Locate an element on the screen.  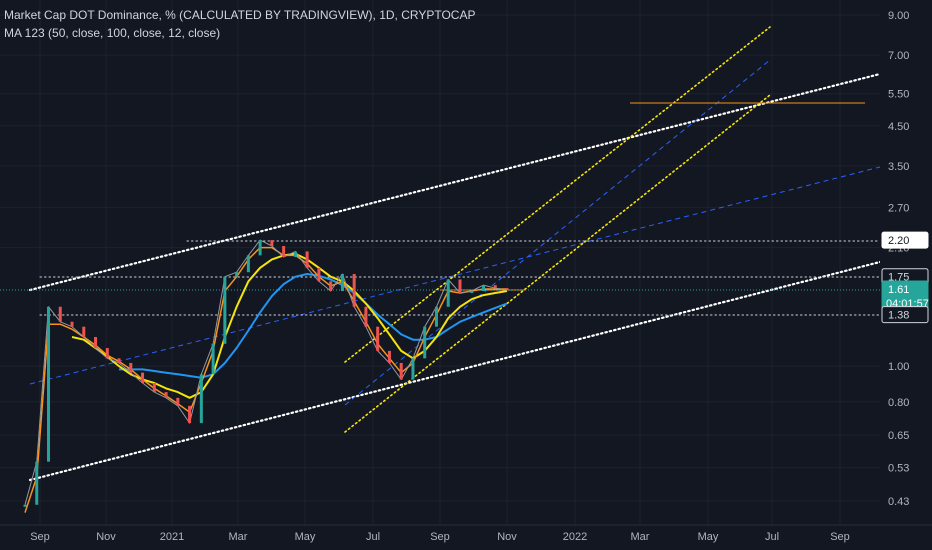
price-axis-tick: 0.43 is located at coordinates (898, 502).